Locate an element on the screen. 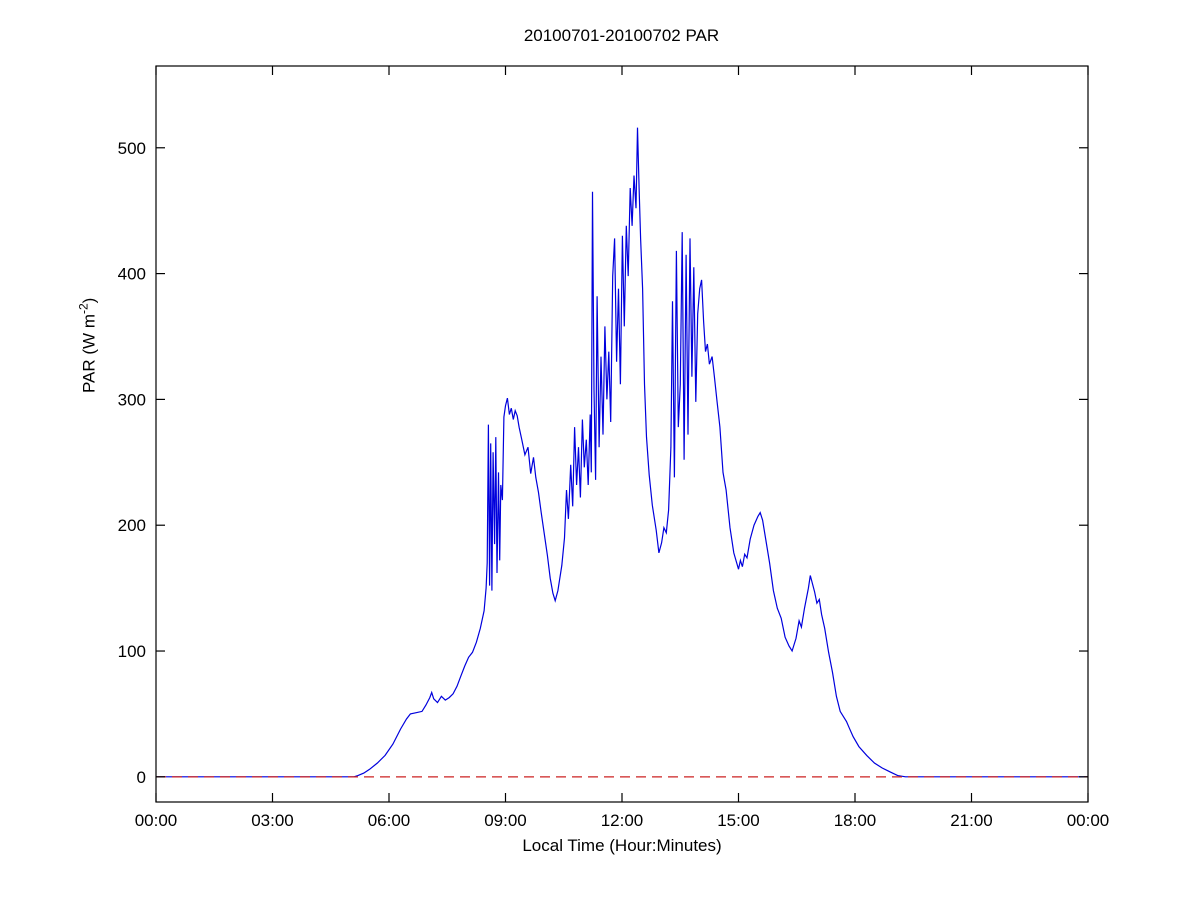 This screenshot has height=901, width=1201. y-axis-label: PAR (W m-2) is located at coordinates (88, 345).